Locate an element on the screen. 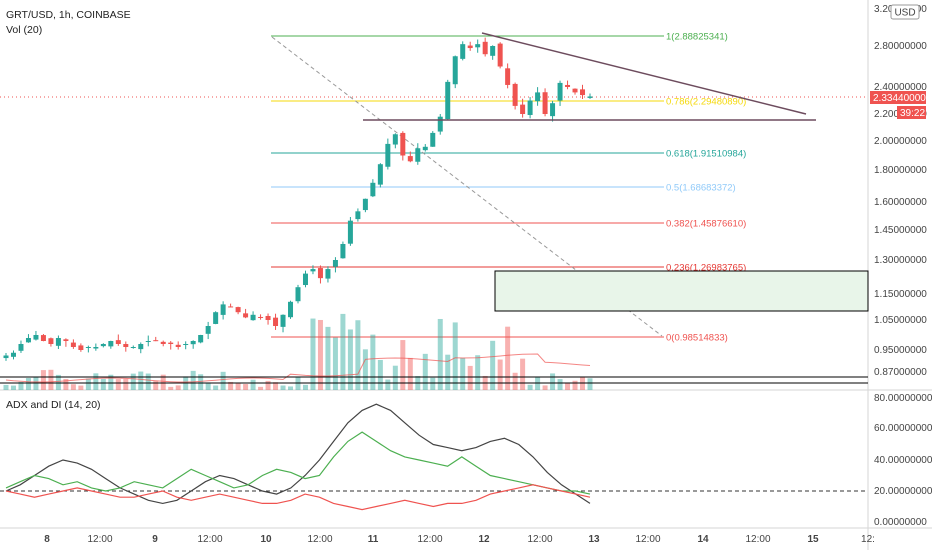  time-tick-label: 13 is located at coordinates (594, 539).